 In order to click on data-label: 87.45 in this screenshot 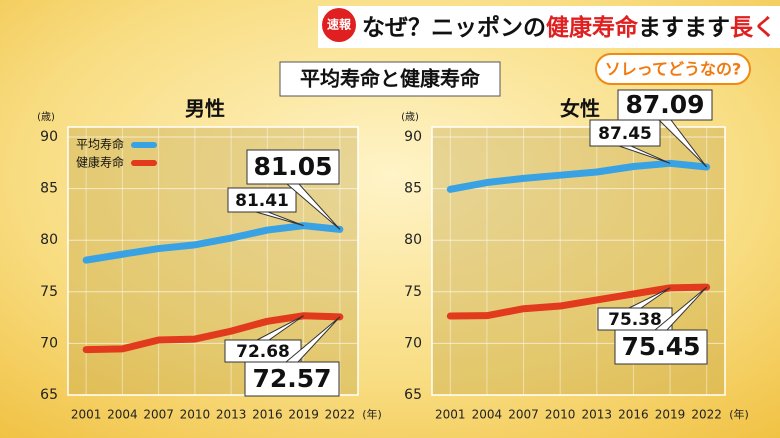, I will do `click(625, 134)`.